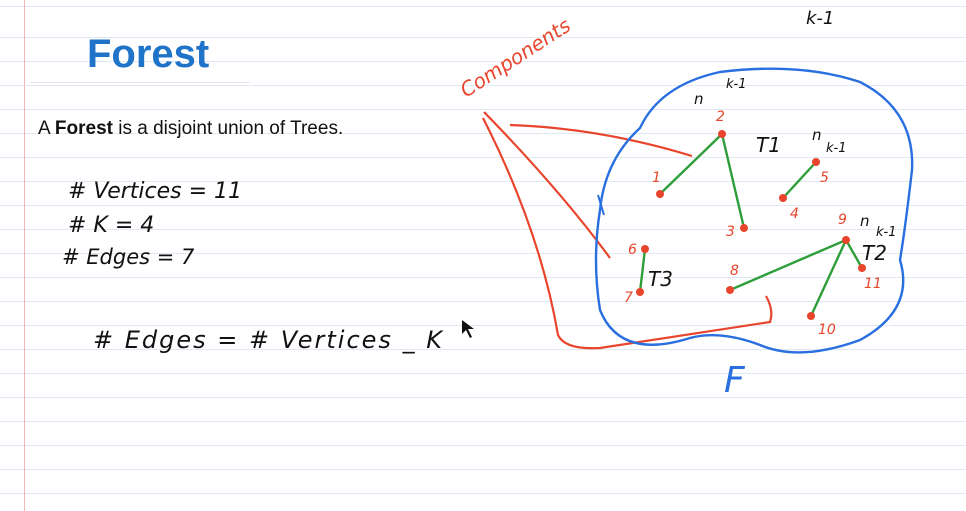 This screenshot has width=966, height=511. Describe the element at coordinates (628, 298) in the screenshot. I see `vertex-label-7: 7` at that location.